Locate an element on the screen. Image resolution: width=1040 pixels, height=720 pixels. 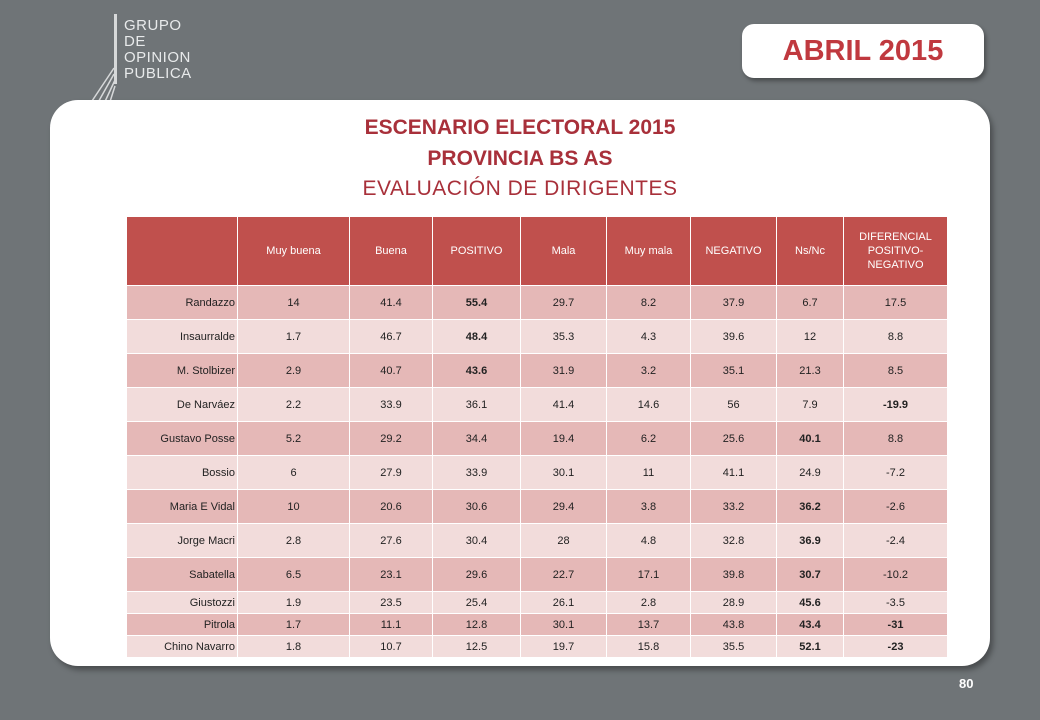
table-cell: 40.7 is located at coordinates (391, 370).